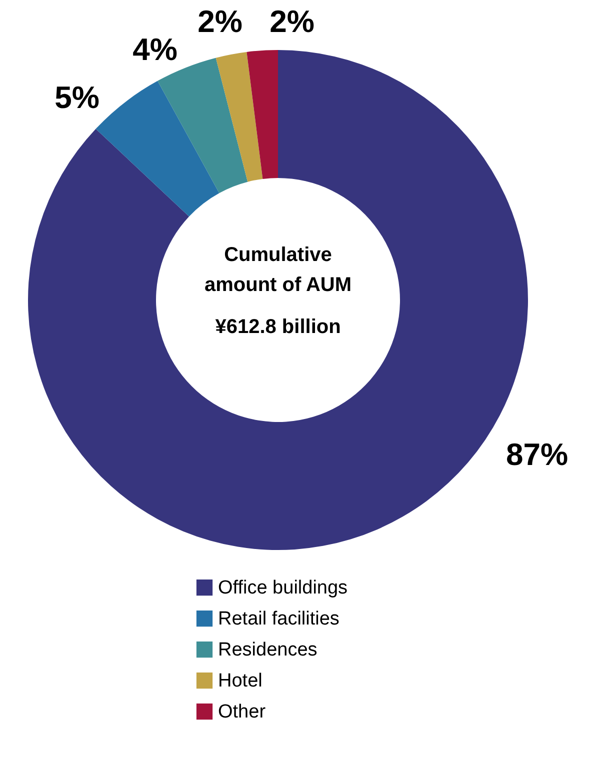 The width and height of the screenshot is (590, 758). Describe the element at coordinates (77, 97) in the screenshot. I see `data-label: 5%` at that location.